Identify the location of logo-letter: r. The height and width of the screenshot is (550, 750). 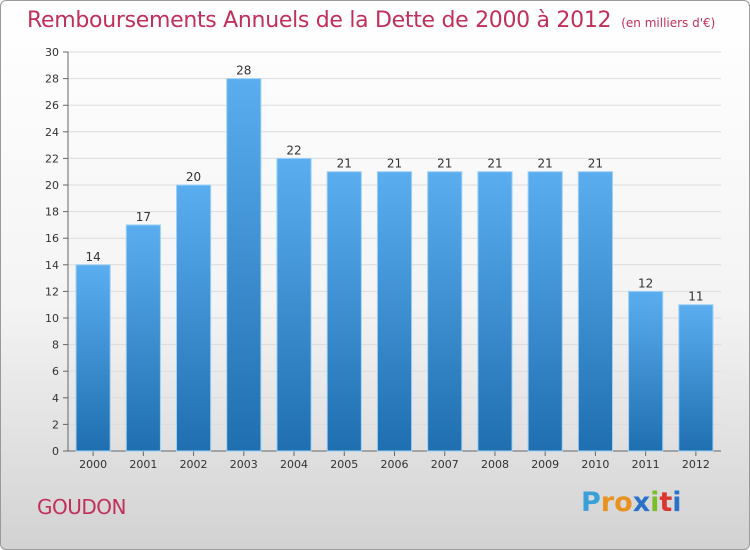
(607, 502).